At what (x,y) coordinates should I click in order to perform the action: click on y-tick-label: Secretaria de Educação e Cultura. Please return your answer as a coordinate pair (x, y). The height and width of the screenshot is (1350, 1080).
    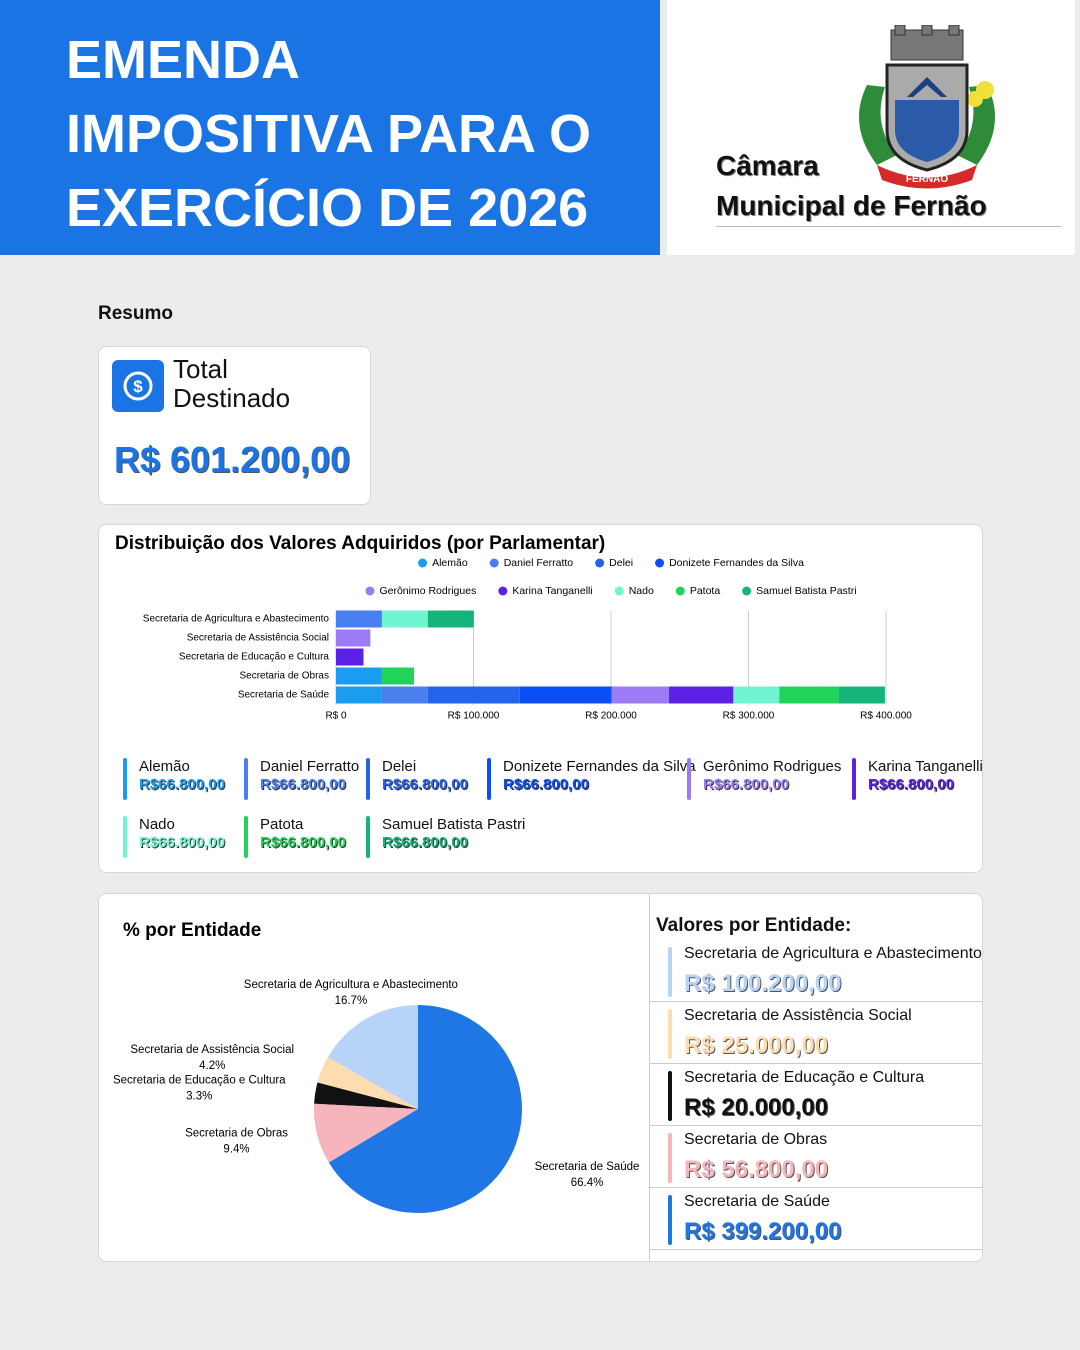
    Looking at the image, I should click on (254, 657).